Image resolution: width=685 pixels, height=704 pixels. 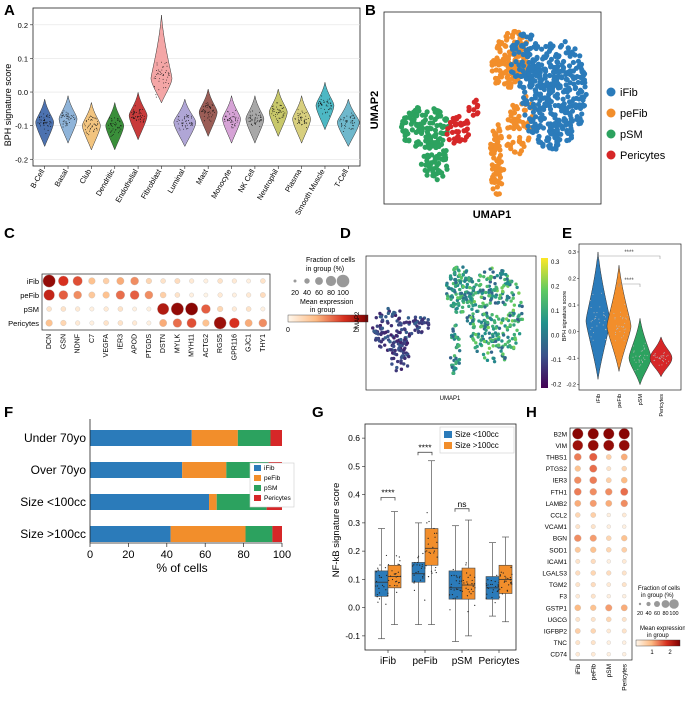 I want to click on panel-f-xtick: 0, so click(x=90, y=555).